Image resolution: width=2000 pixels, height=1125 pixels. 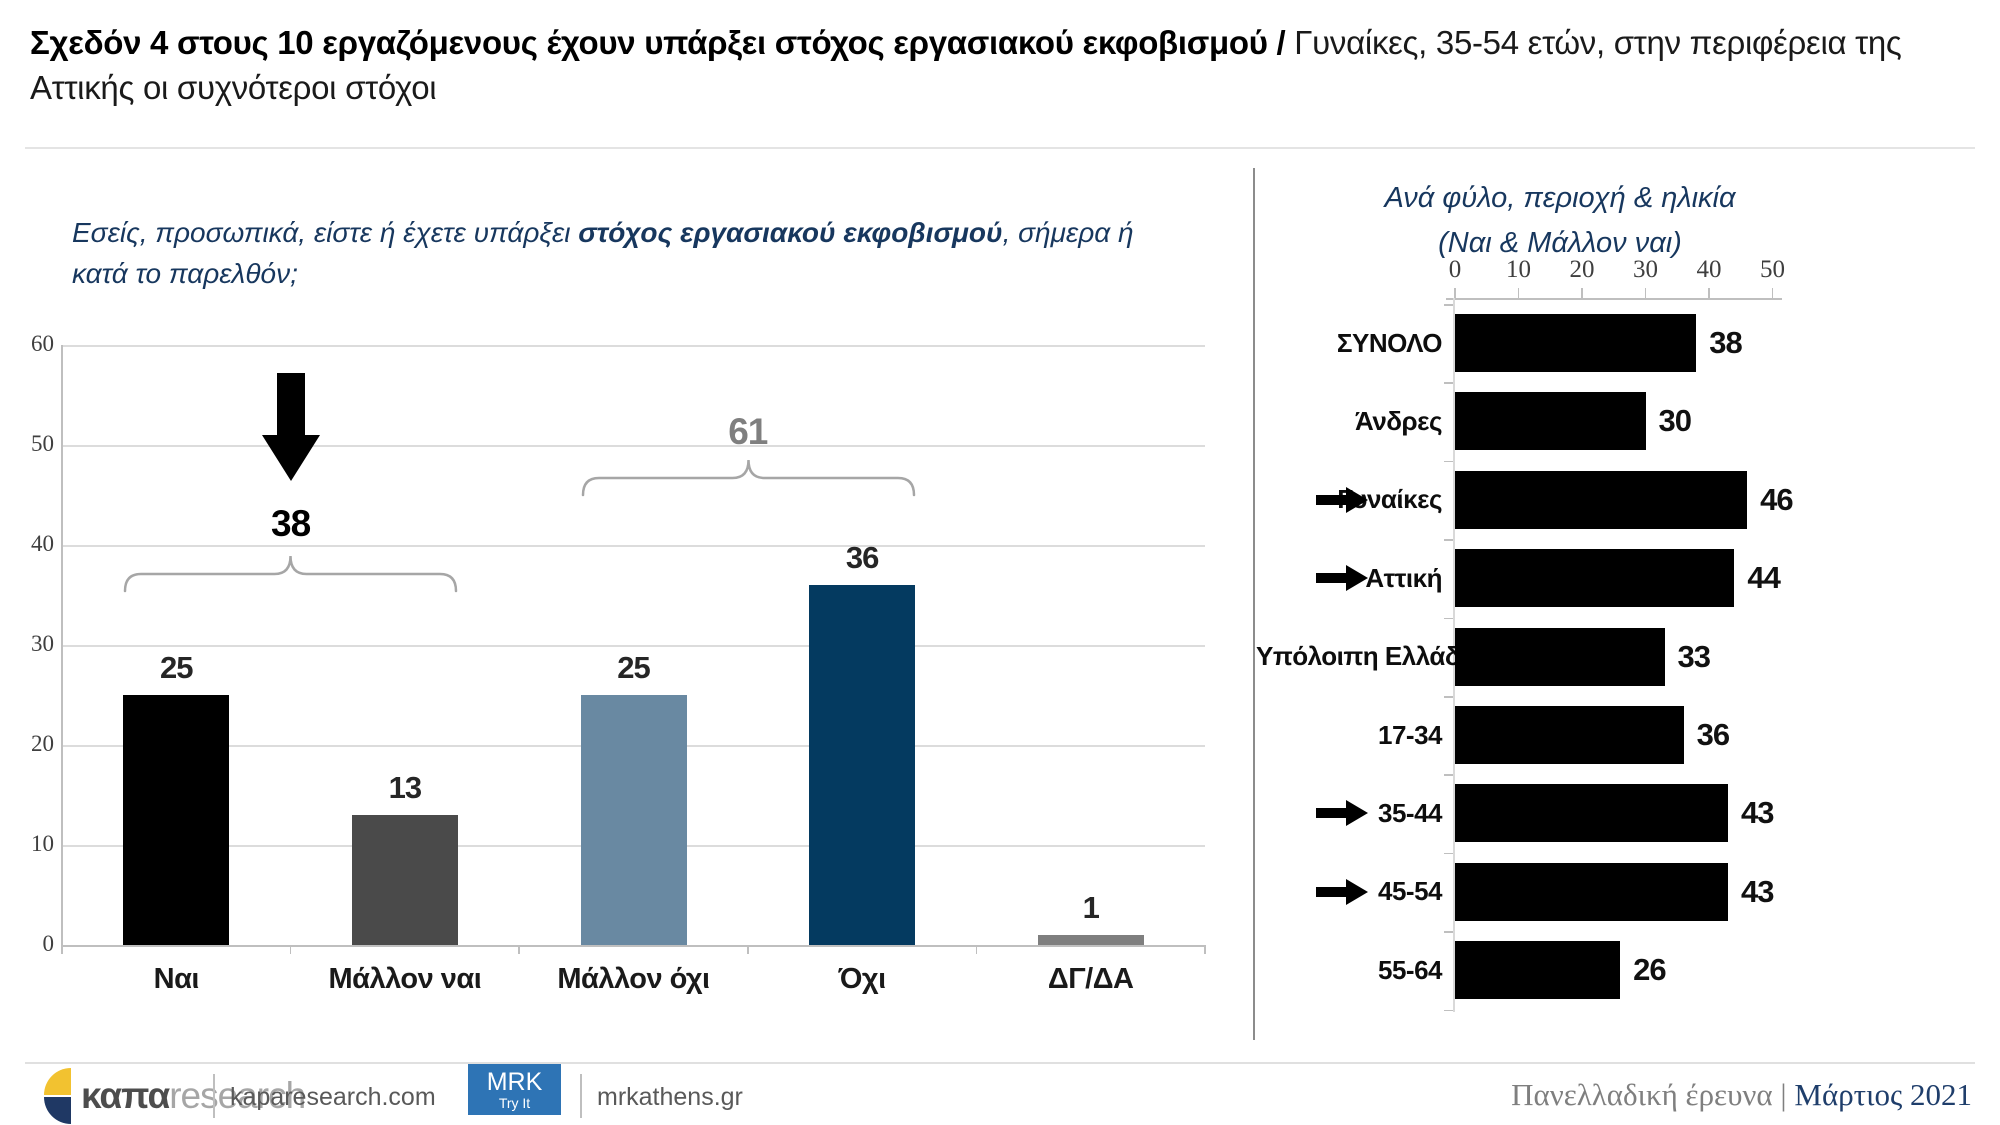 I want to click on row-label: 35-44, so click(x=1349, y=813).